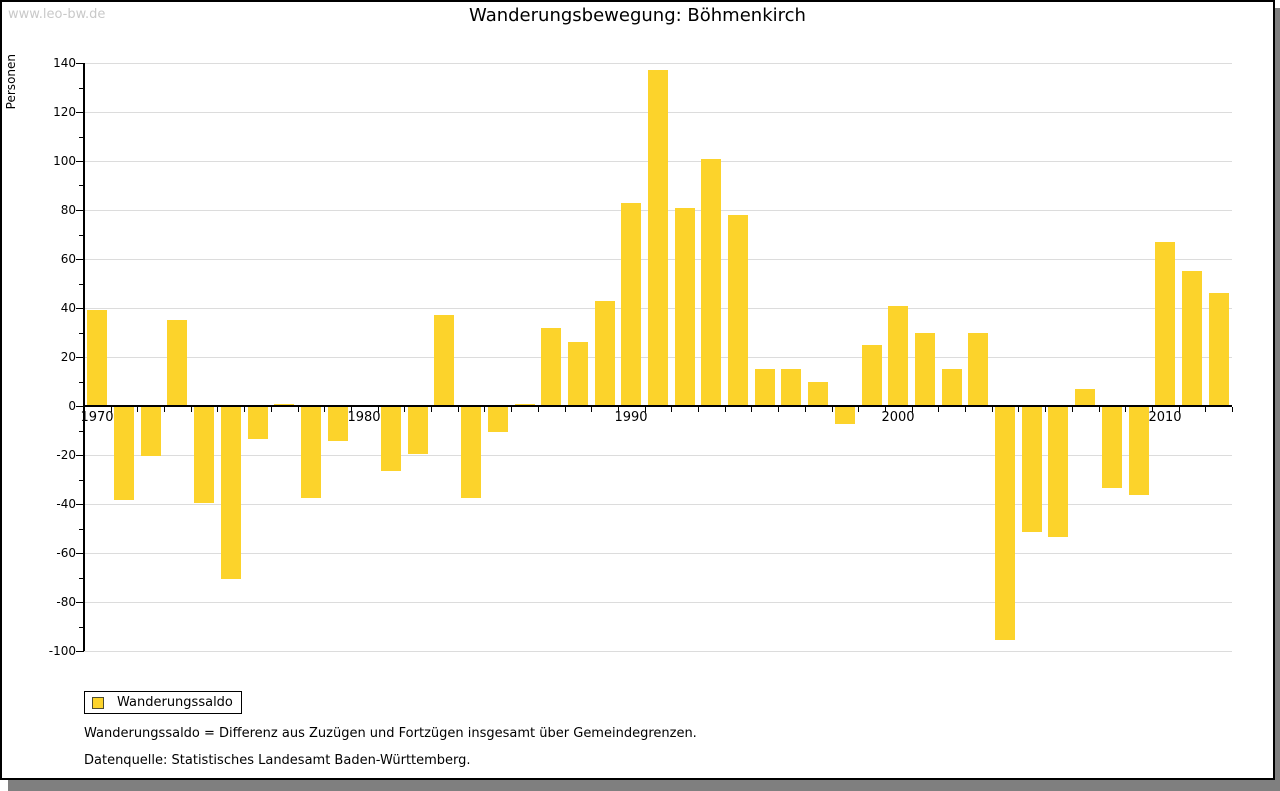  Describe the element at coordinates (84, 357) in the screenshot. I see `y-axis-line` at that location.